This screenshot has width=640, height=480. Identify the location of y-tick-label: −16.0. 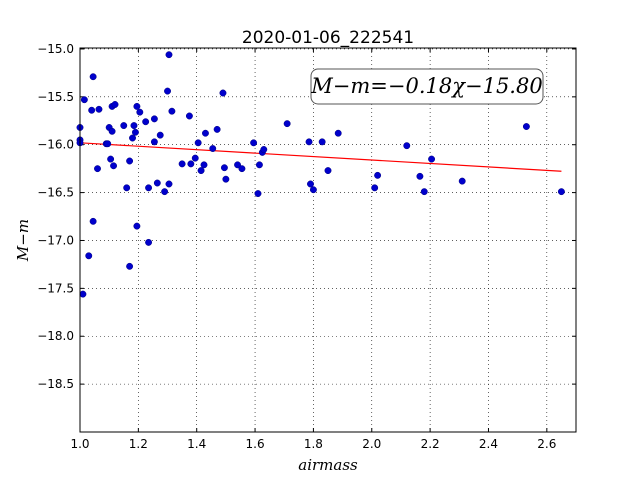
(55, 145).